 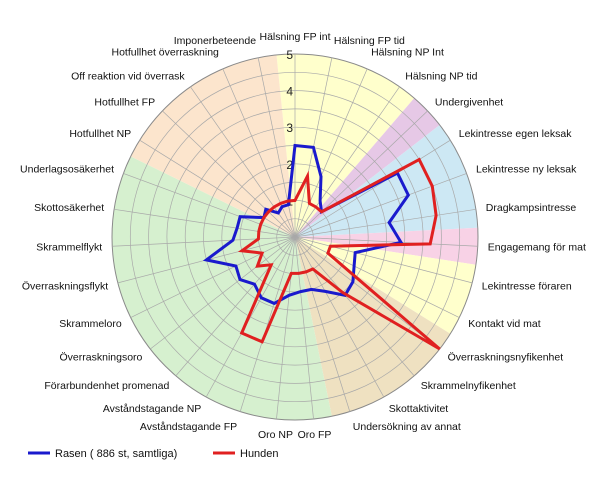 I want to click on axis-label-9: Lekintresse föraren, so click(x=527, y=287).